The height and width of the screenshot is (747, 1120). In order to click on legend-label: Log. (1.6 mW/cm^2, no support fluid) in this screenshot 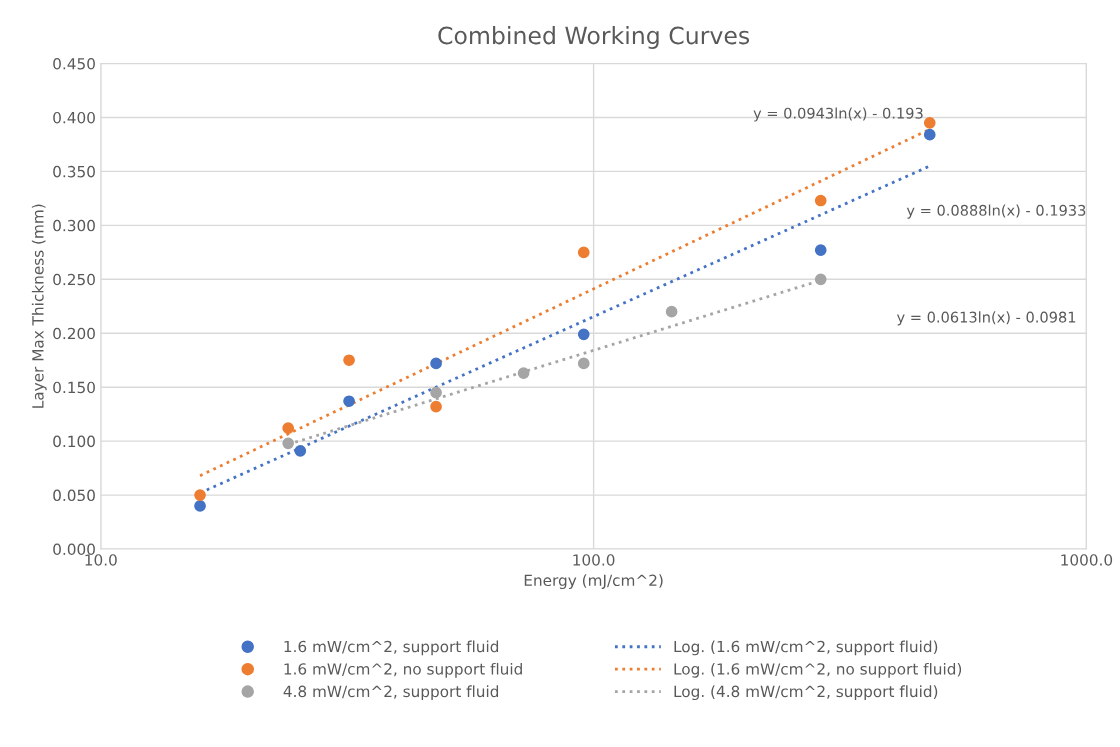, I will do `click(818, 670)`.